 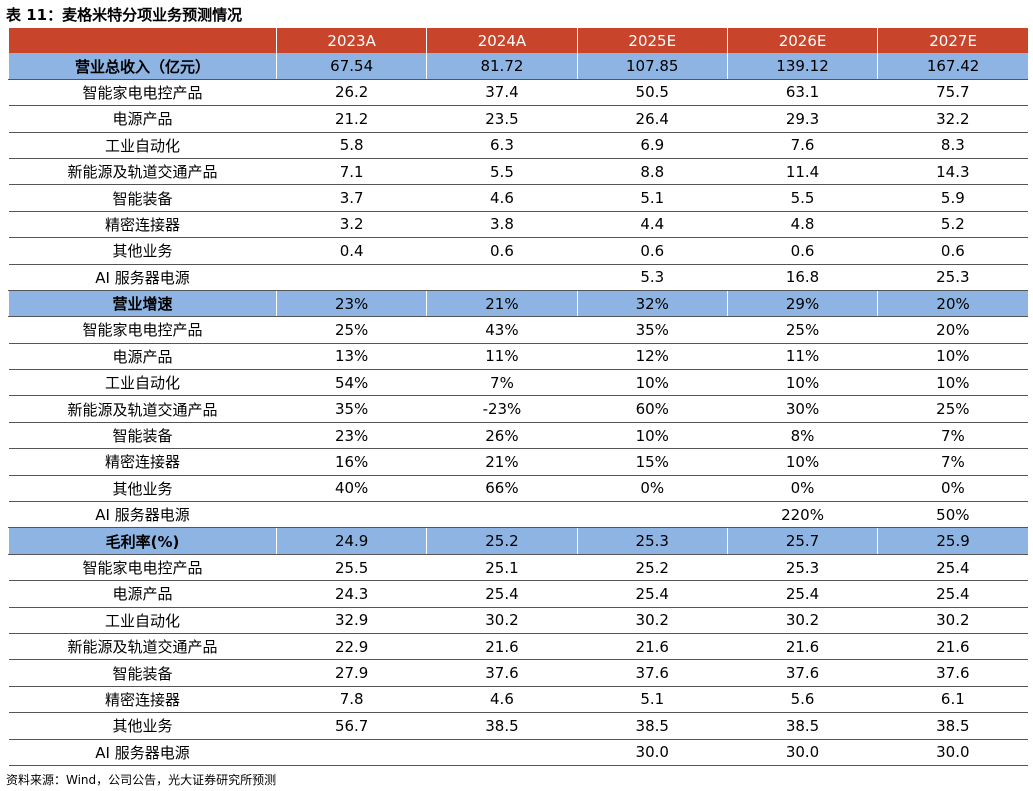 I want to click on value-cell: 26.2, so click(x=351, y=93).